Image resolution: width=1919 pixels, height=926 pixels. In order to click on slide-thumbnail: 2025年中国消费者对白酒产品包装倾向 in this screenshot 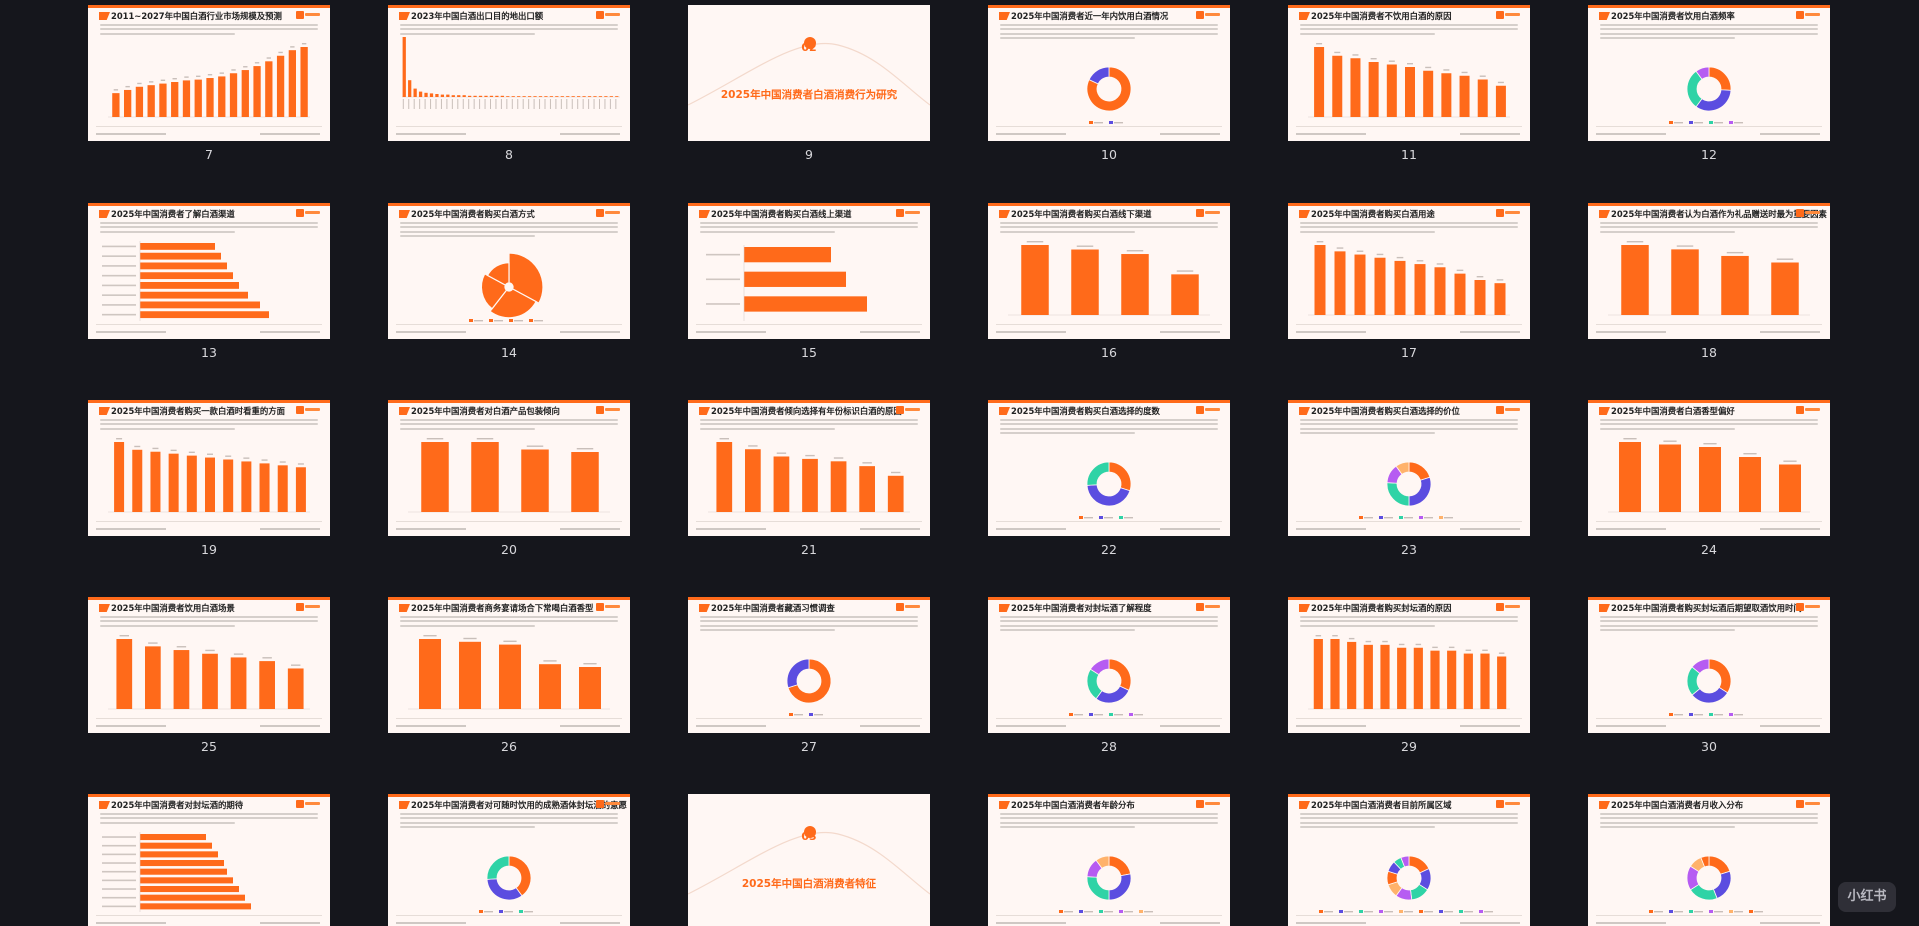, I will do `click(509, 468)`.